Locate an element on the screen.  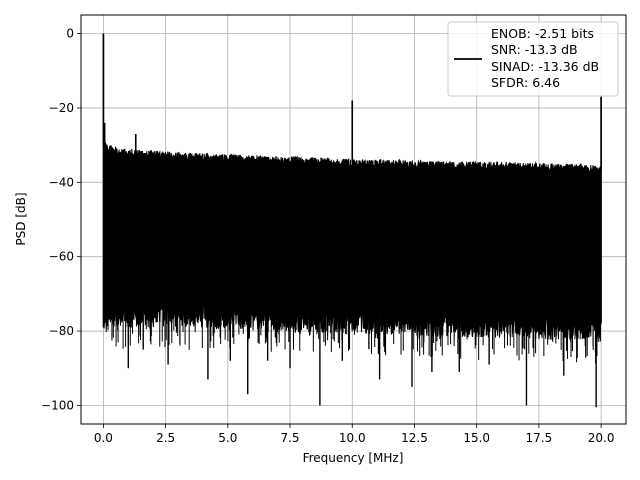
x-tick-label: 7.5 is located at coordinates (289, 438).